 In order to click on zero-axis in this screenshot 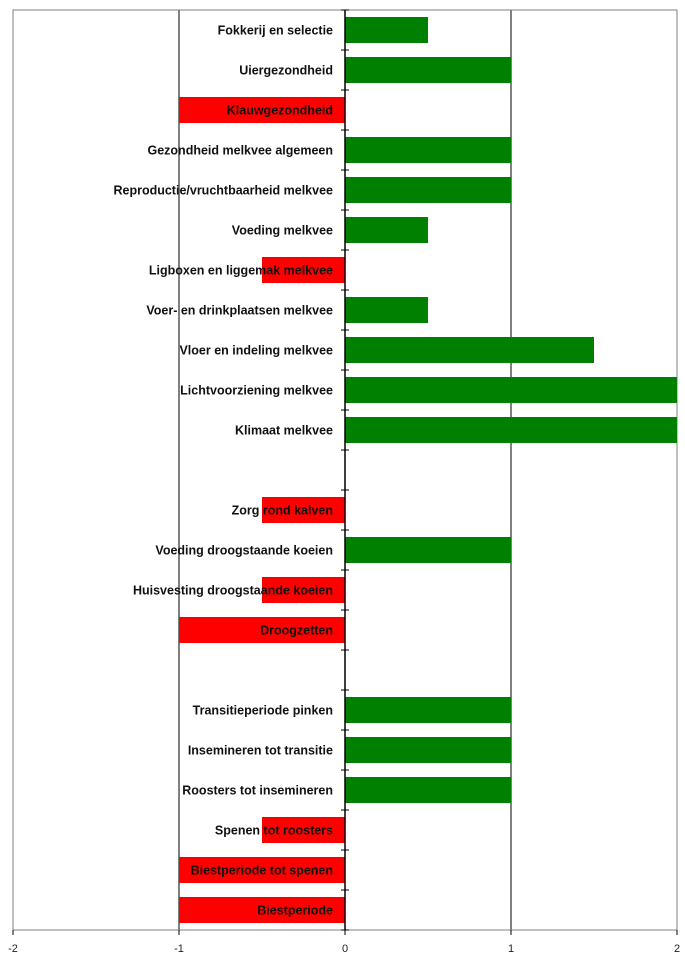, I will do `click(345, 470)`.